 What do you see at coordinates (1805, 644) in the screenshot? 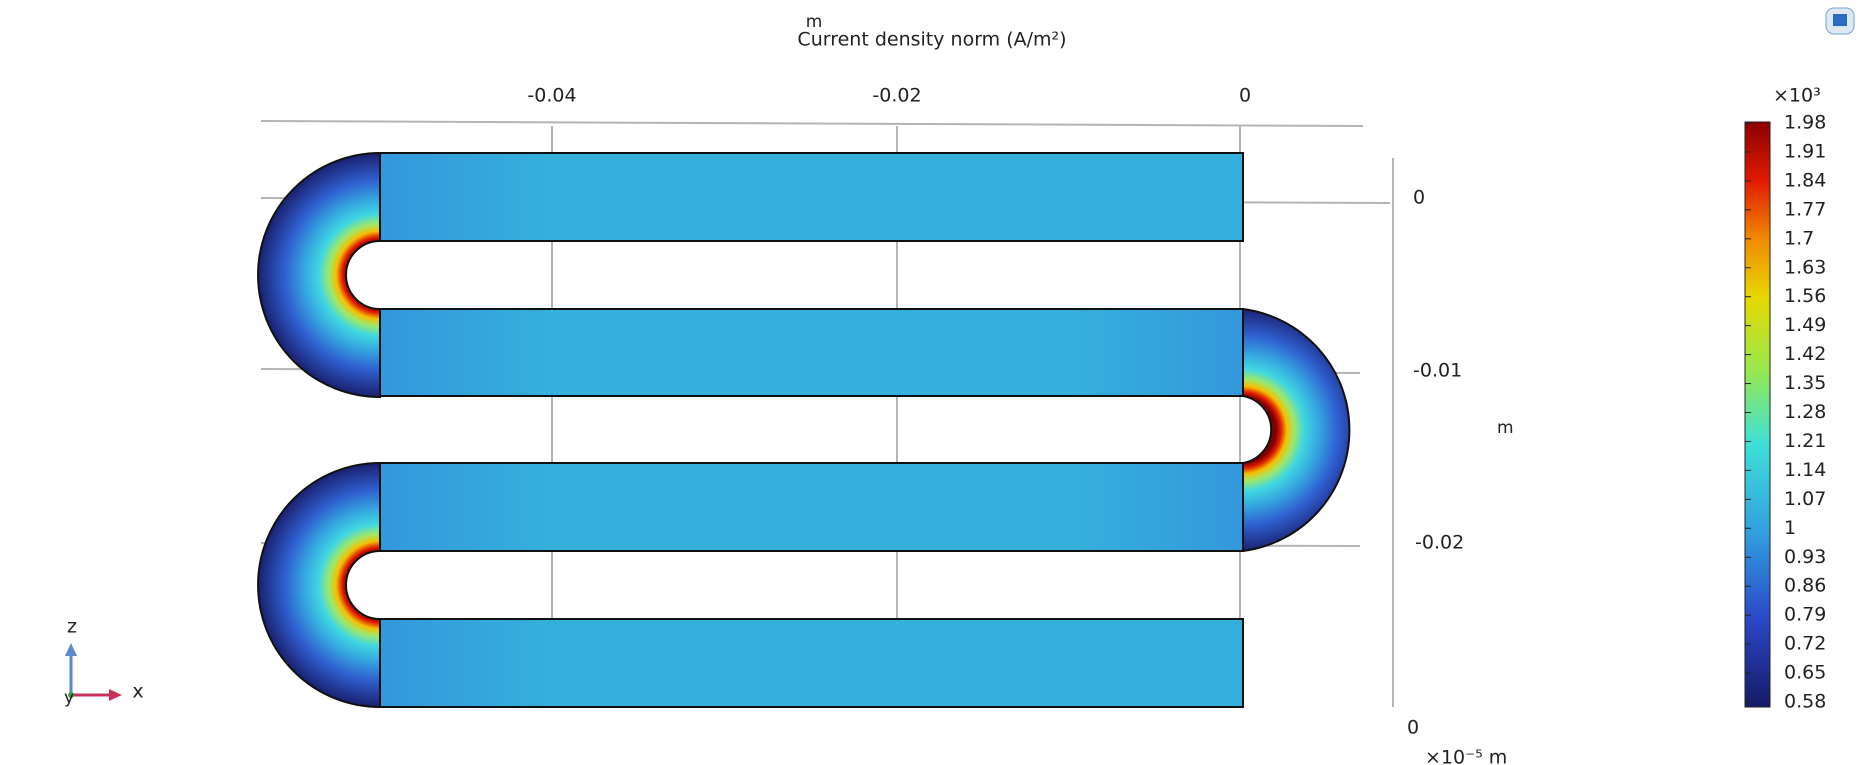
I see `colorbar-label: 0.72` at bounding box center [1805, 644].